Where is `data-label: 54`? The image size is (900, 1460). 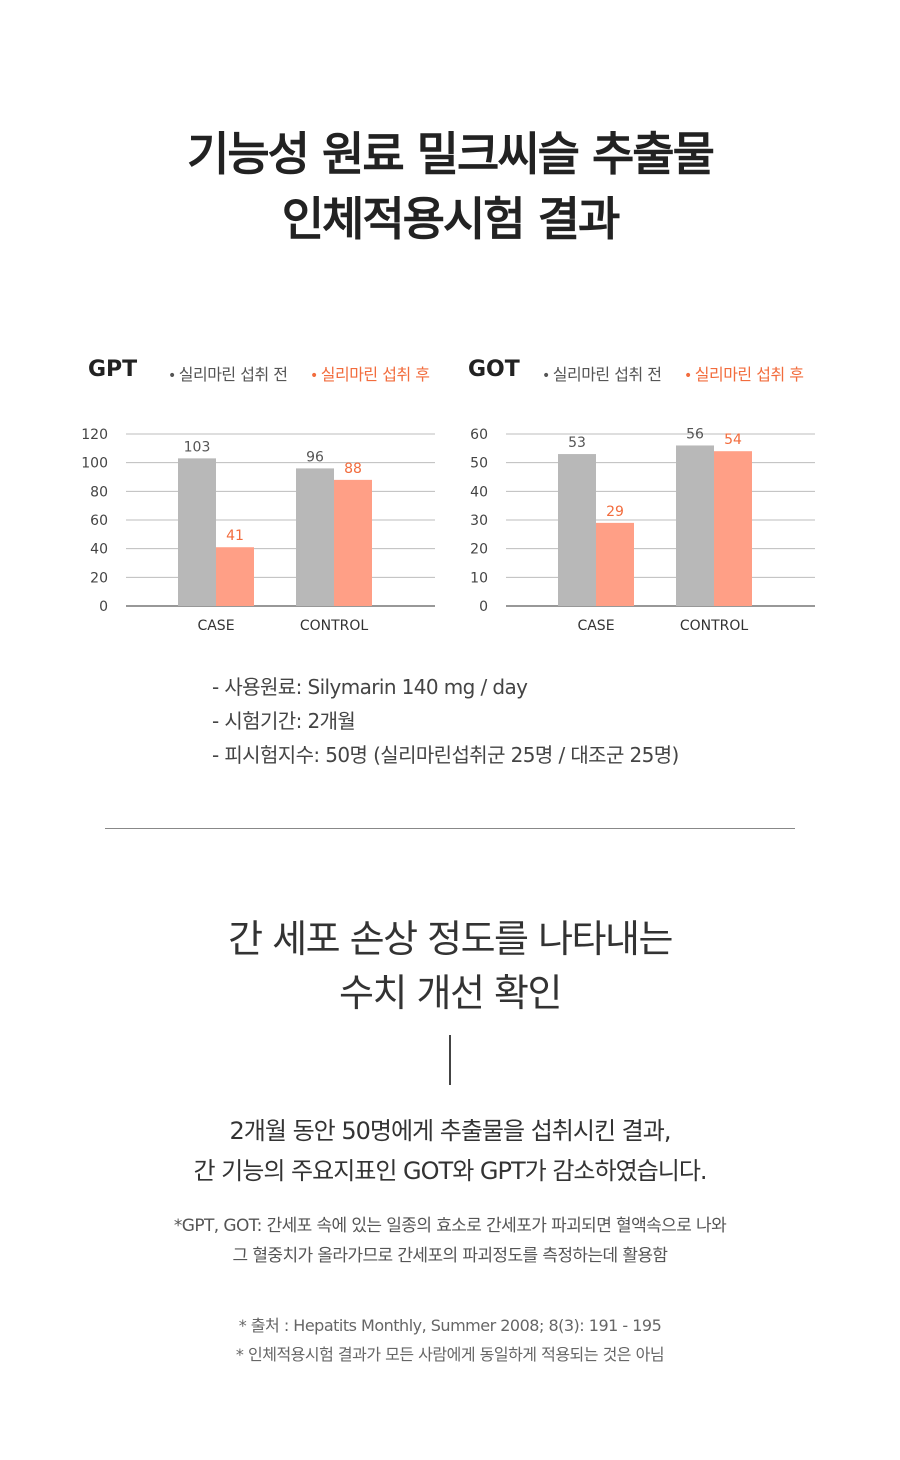
data-label: 54 is located at coordinates (733, 440).